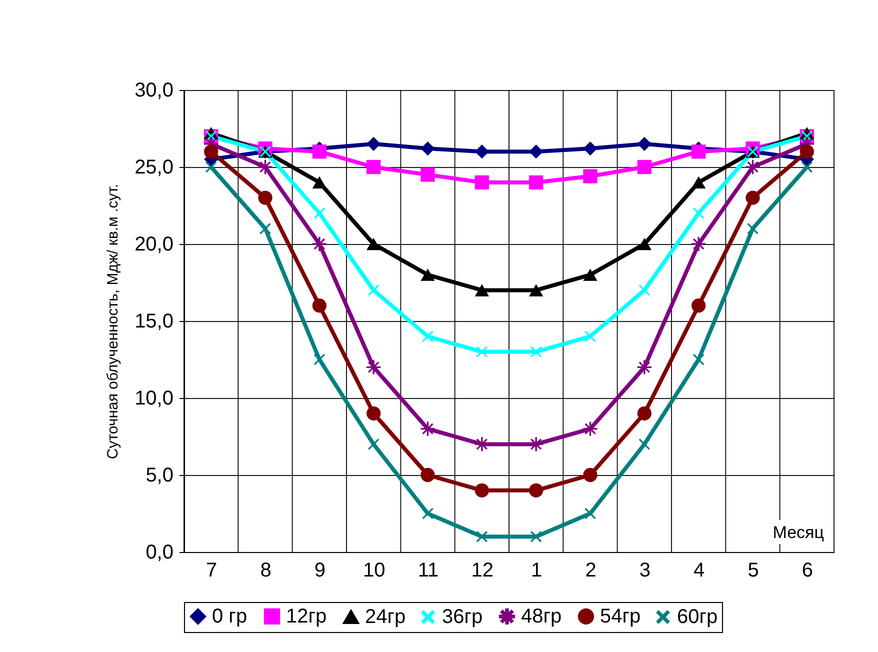 Image resolution: width=878 pixels, height=652 pixels. Describe the element at coordinates (385, 617) in the screenshot. I see `legend-label: 24гр` at that location.